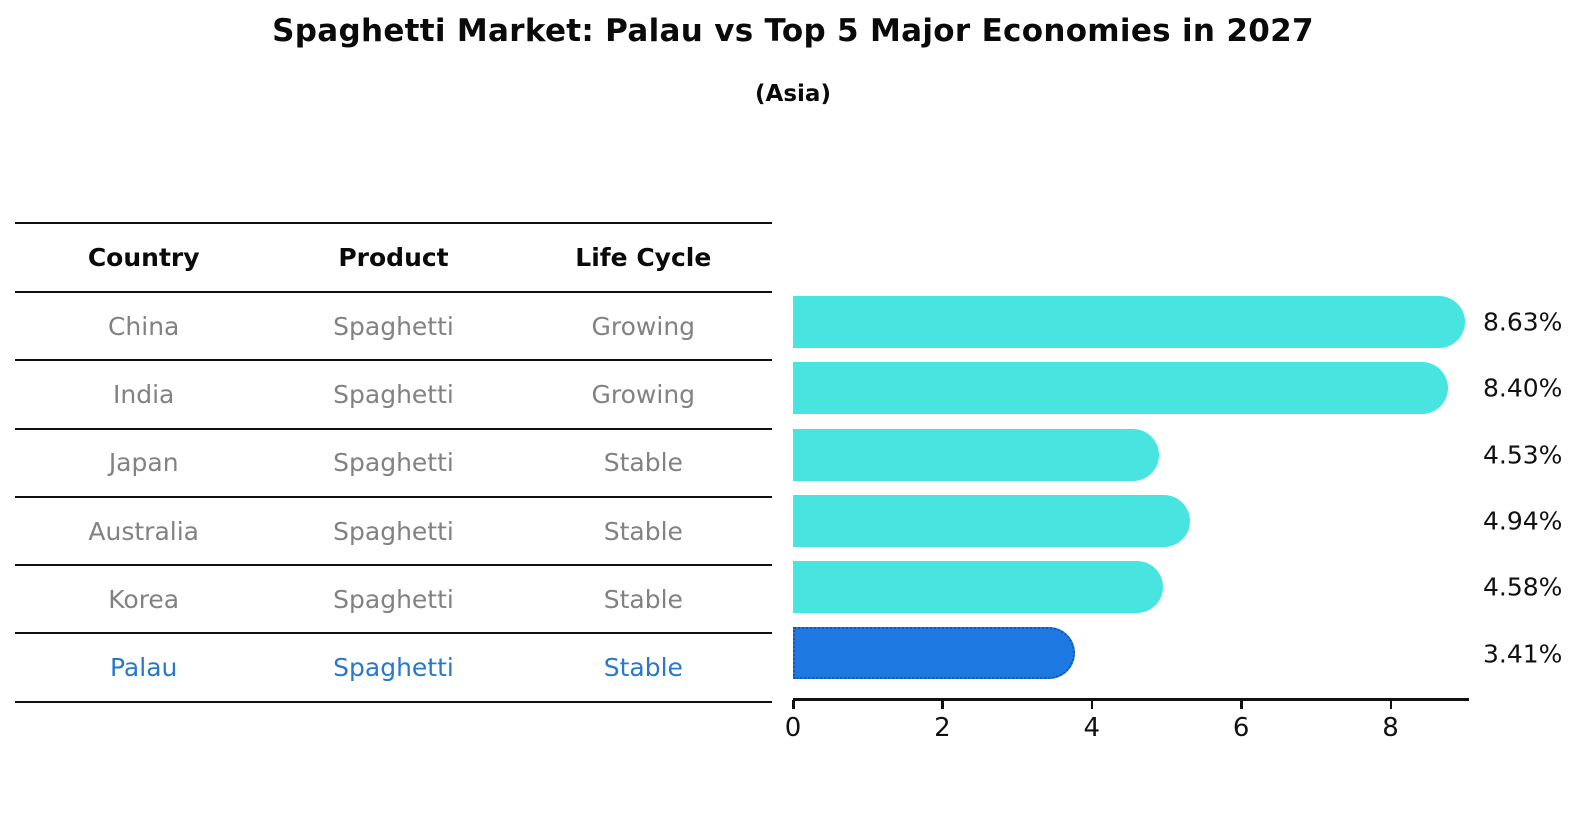  What do you see at coordinates (1189, 455) in the screenshot?
I see `bar-row: 4.53%` at bounding box center [1189, 455].